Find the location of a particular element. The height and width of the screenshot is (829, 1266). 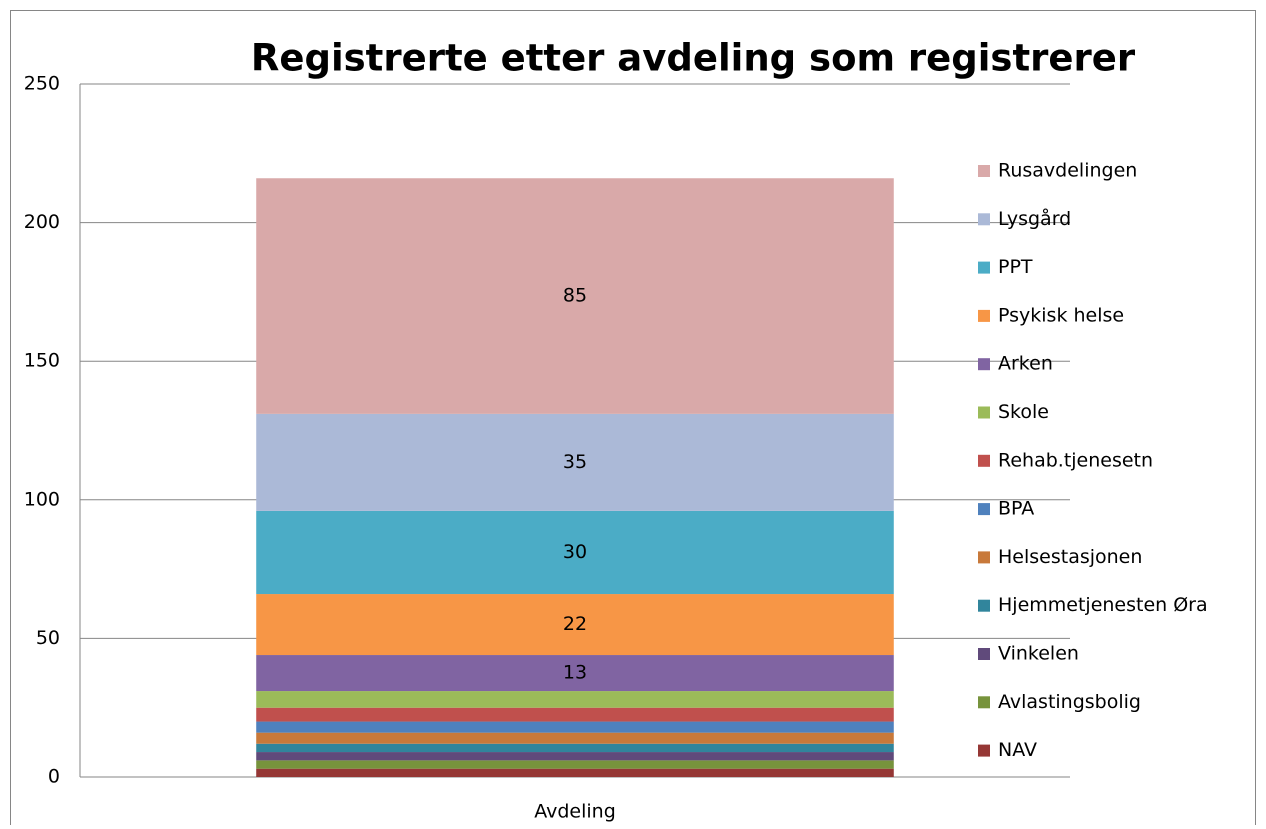

data-label: 85 is located at coordinates (575, 296).